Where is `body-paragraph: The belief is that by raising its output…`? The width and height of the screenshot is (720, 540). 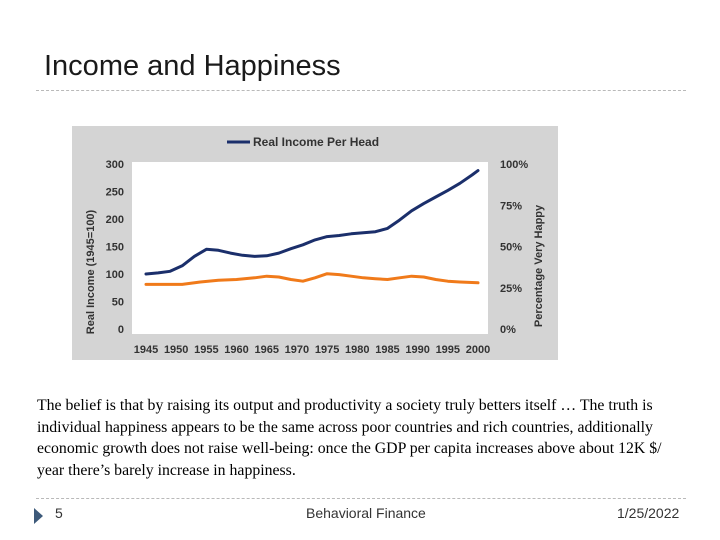
body-paragraph: The belief is that by raising its output… is located at coordinates (349, 438).